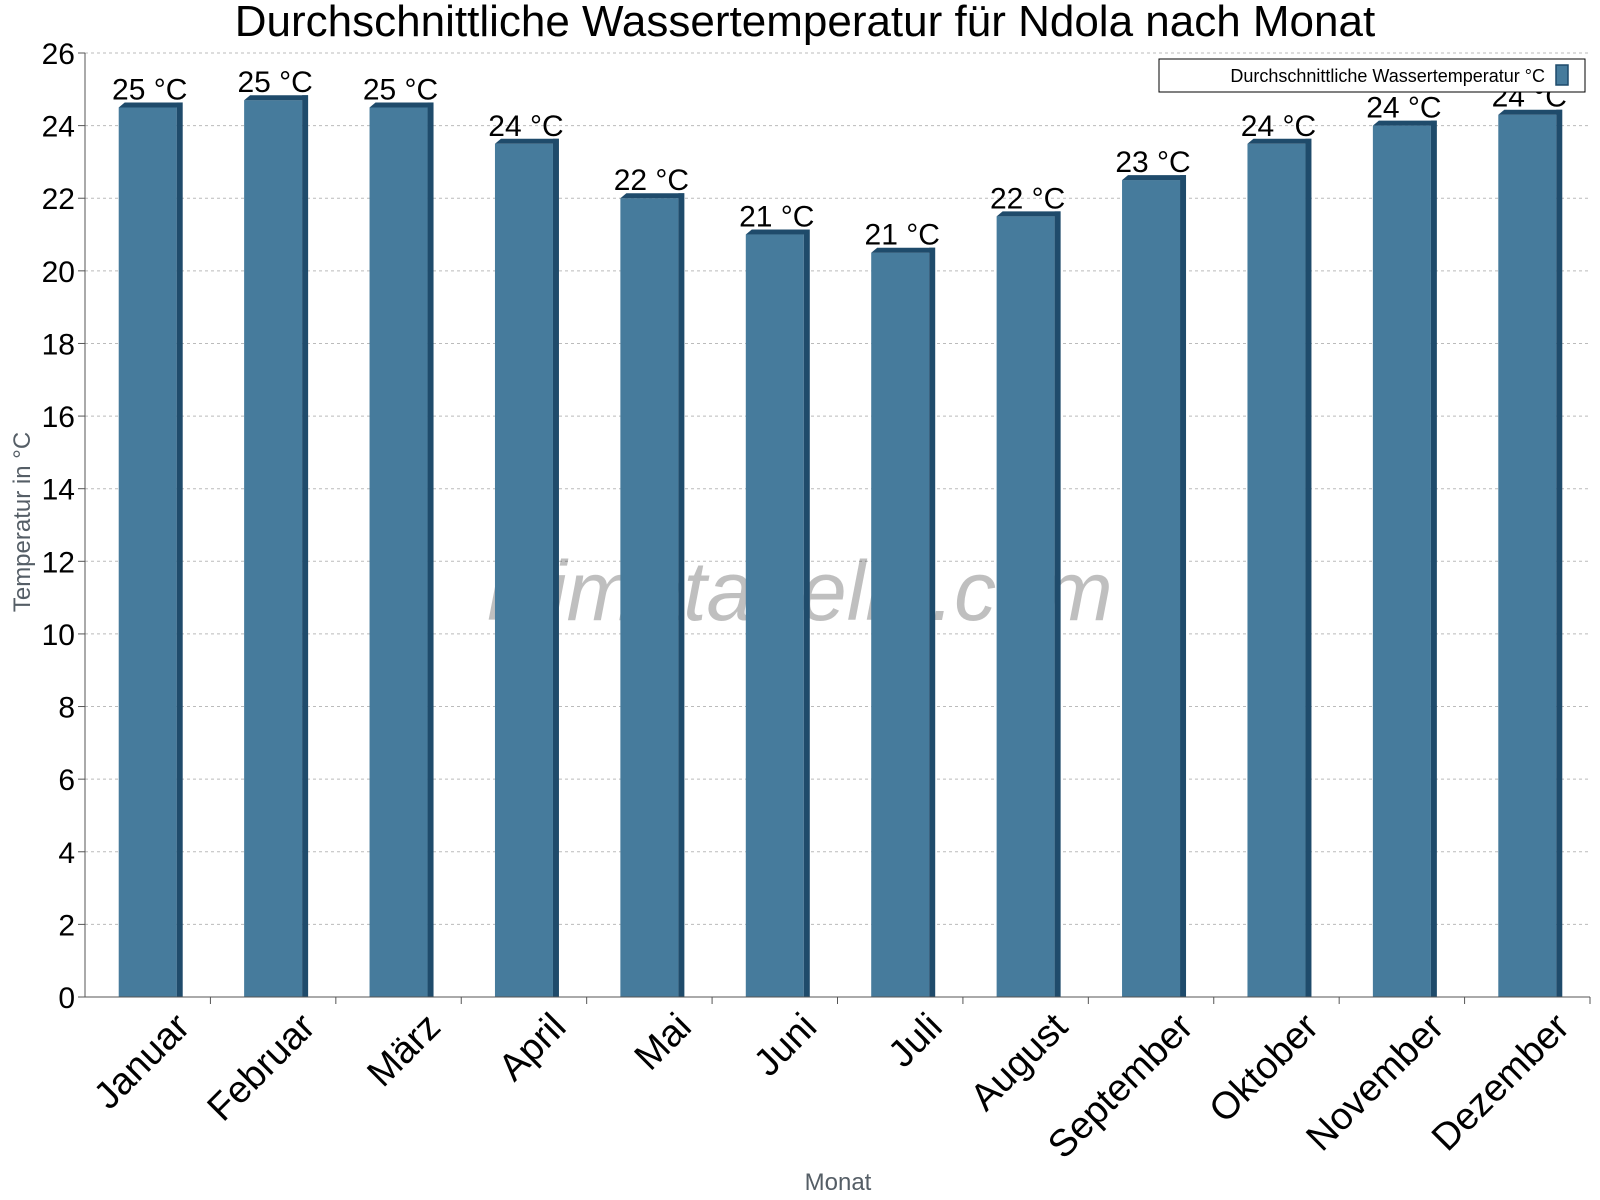 The image size is (1600, 1200). What do you see at coordinates (58, 54) in the screenshot?
I see `y-tick-label: 26` at bounding box center [58, 54].